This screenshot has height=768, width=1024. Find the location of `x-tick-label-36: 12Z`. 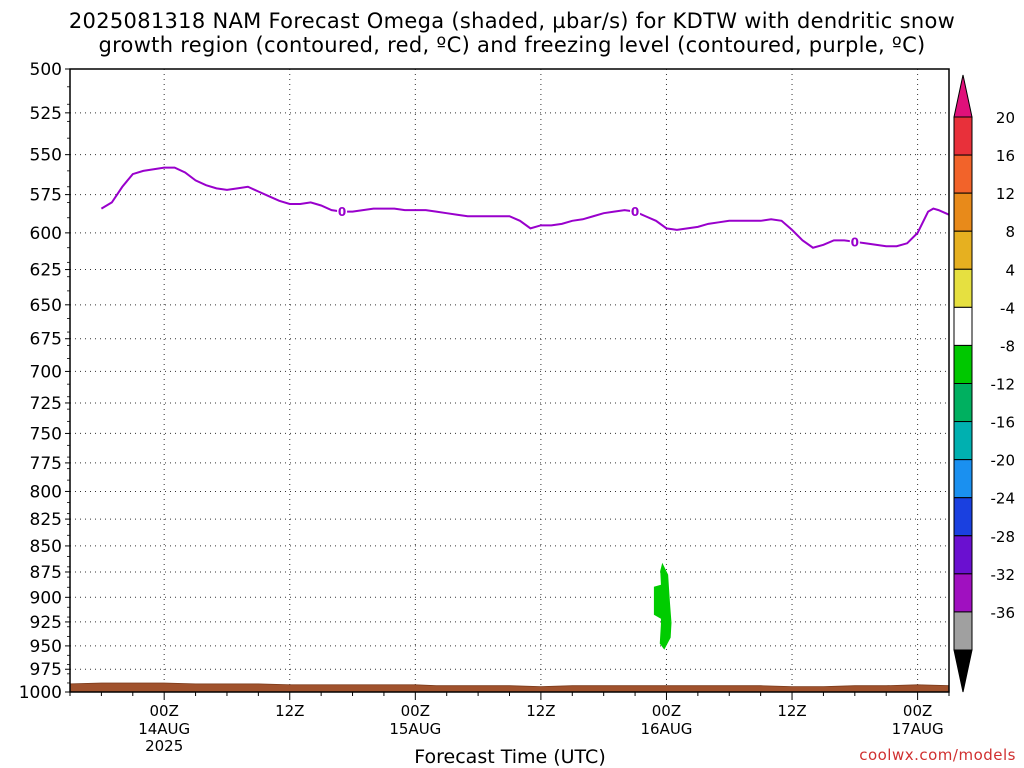

x-tick-label-36: 12Z is located at coordinates (540, 711).